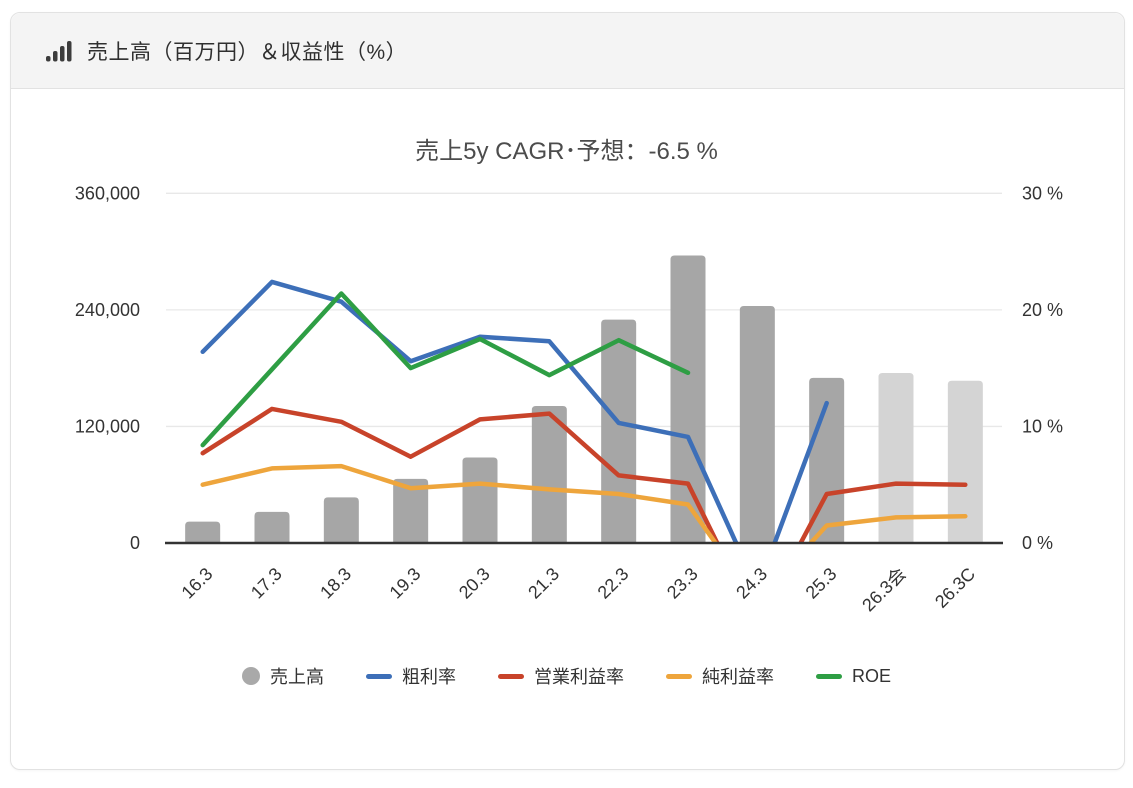 This screenshot has height=788, width=1133. I want to click on legend-label: 粗利率, so click(428, 677).